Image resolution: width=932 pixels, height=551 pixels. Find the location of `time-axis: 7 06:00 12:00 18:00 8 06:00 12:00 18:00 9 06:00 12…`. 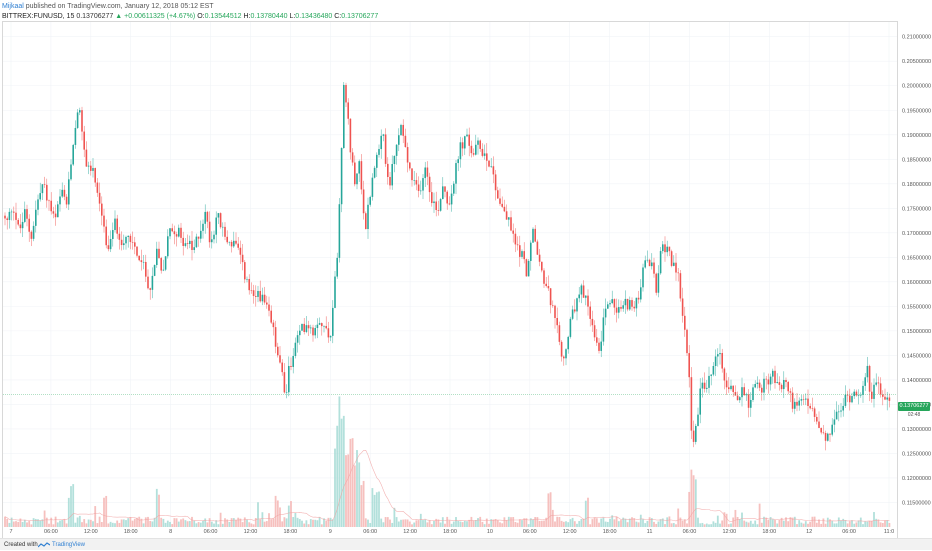

time-axis: 7 06:00 12:00 18:00 8 06:00 12:00 18:00 9 06:00 12… is located at coordinates (451, 532).